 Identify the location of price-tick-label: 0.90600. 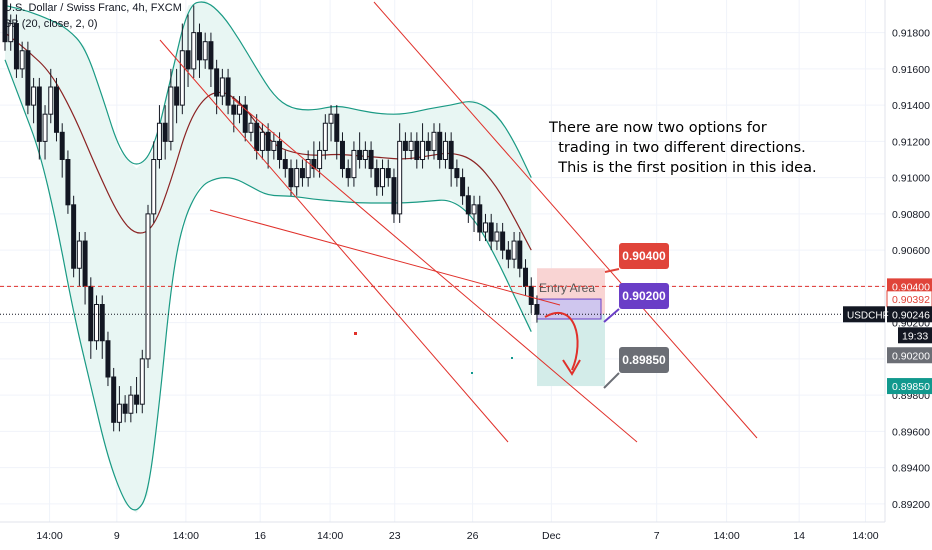
(911, 251).